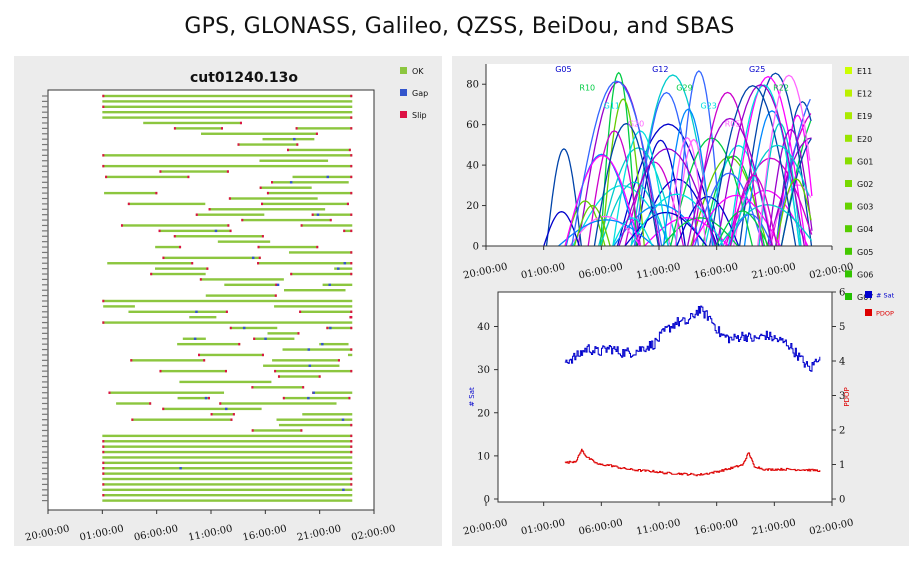  Describe the element at coordinates (636, 124) in the screenshot. I see `satellite-label: G20` at that location.